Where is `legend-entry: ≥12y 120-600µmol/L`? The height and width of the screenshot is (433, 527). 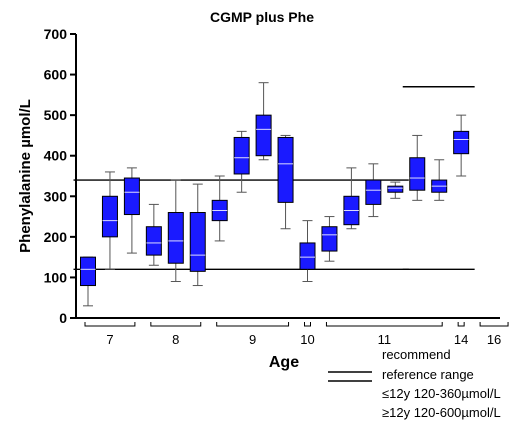
legend-entry: ≥12y 120-600µmol/L is located at coordinates (441, 412).